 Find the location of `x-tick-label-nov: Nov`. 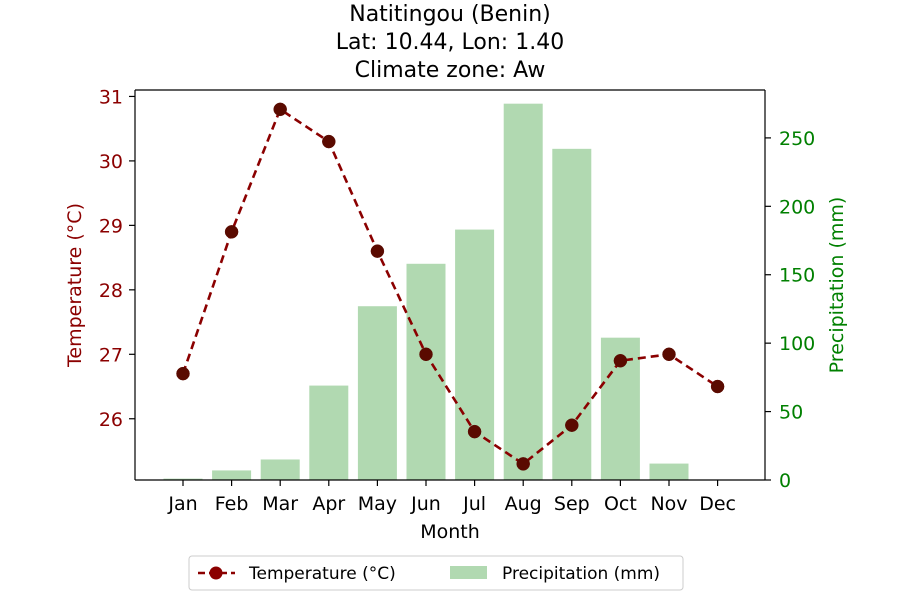

x-tick-label-nov: Nov is located at coordinates (668, 504).